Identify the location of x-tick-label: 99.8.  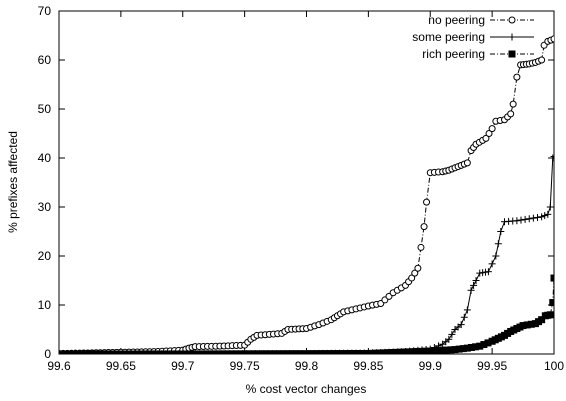
(307, 366).